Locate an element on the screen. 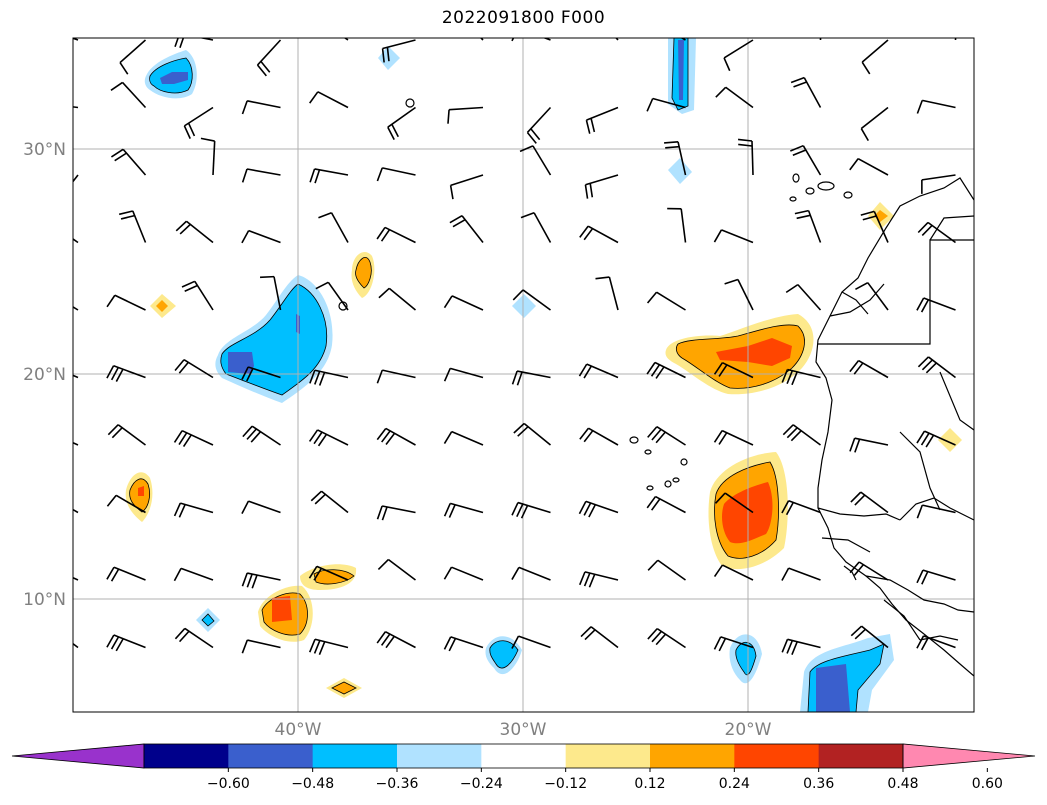  colorbar-tick-label: 0.48 is located at coordinates (902, 784).